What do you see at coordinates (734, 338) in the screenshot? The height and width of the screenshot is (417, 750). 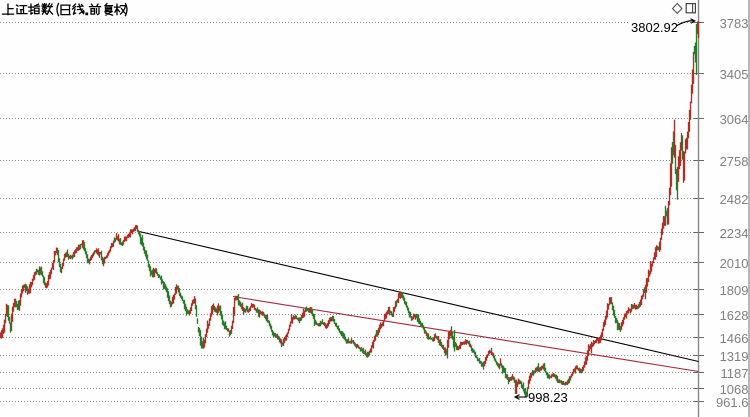 I see `svg-text: 1466` at bounding box center [734, 338].